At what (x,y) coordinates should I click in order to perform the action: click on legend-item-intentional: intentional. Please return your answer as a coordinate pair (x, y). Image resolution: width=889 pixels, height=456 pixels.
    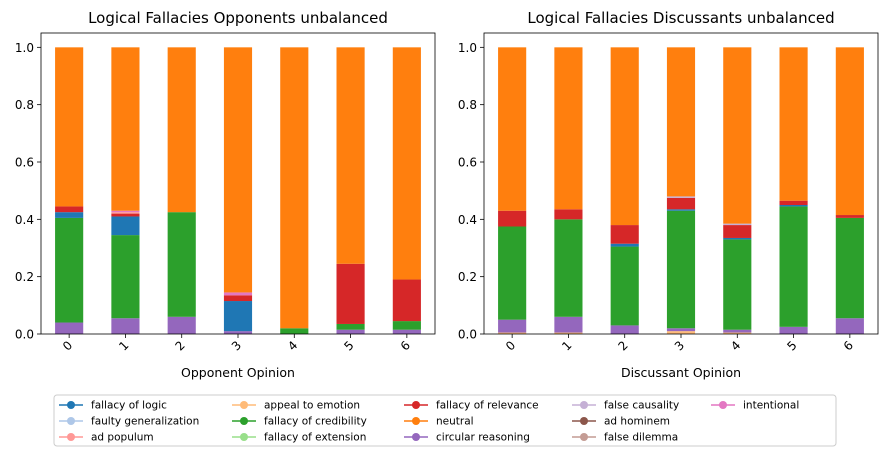
    Looking at the image, I should click on (755, 406).